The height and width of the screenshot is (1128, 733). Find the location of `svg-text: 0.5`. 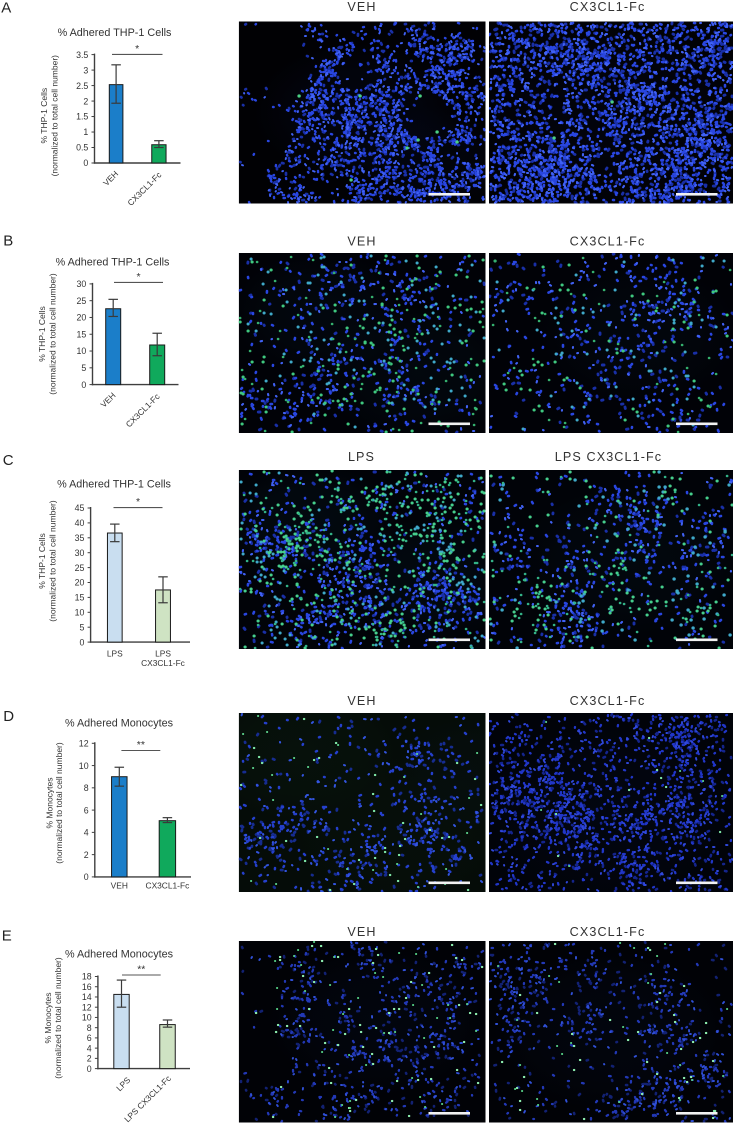

svg-text: 0.5 is located at coordinates (82, 148).